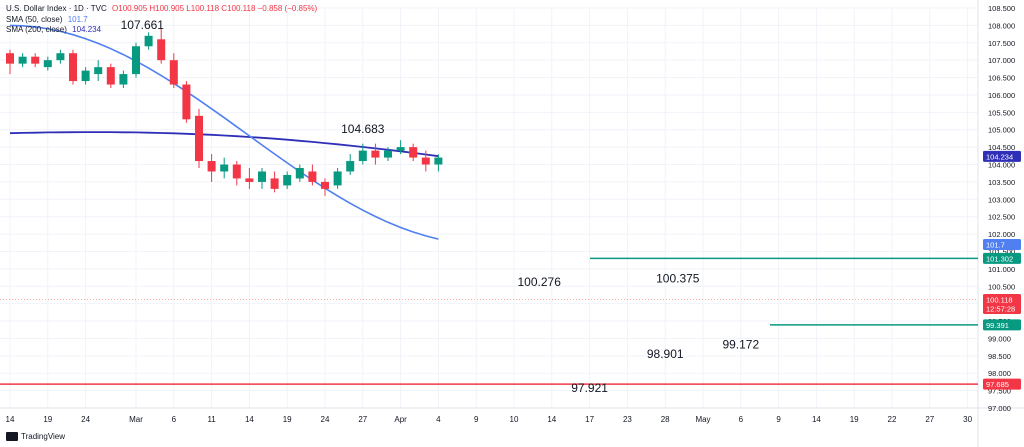 The image size is (1024, 447). I want to click on x-tick-label: 30, so click(967, 419).